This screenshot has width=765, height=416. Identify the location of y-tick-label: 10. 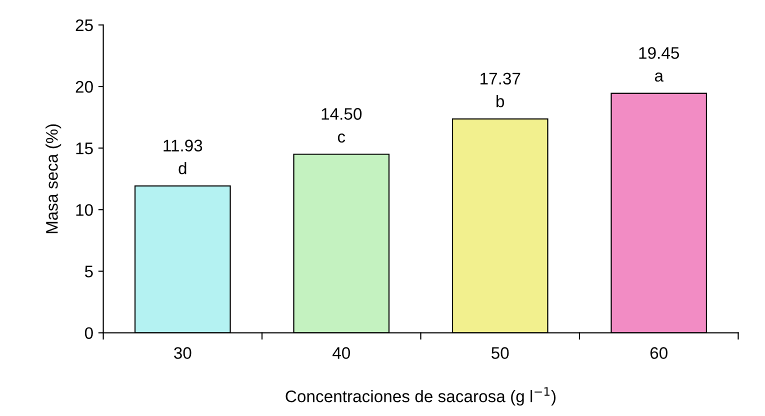
(84, 210).